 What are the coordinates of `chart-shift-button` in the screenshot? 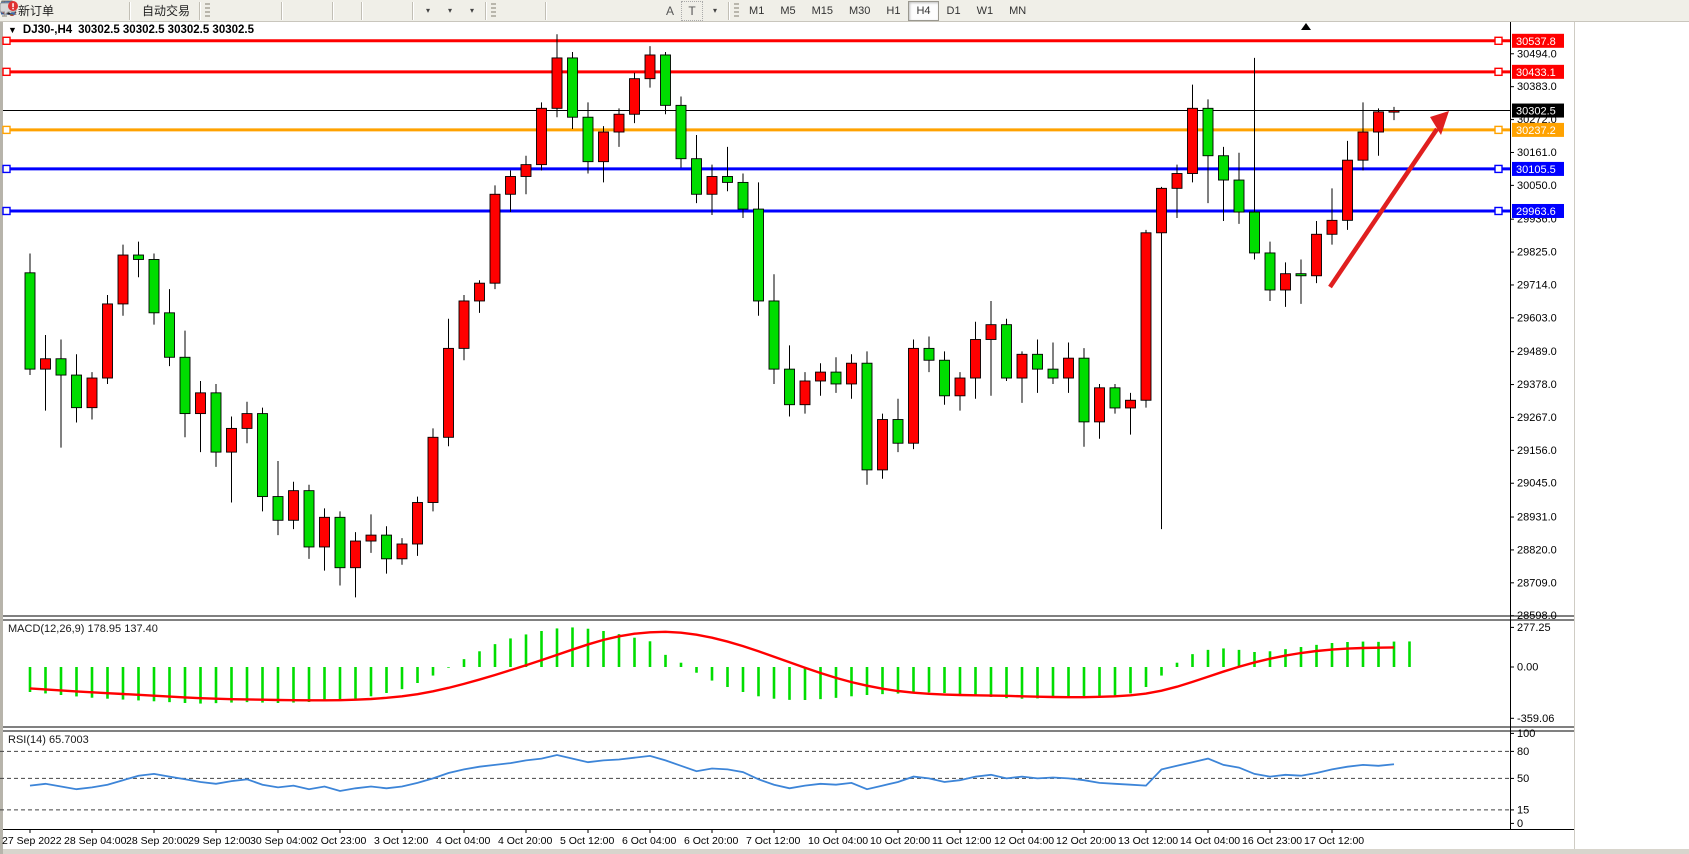 It's located at (205, 11).